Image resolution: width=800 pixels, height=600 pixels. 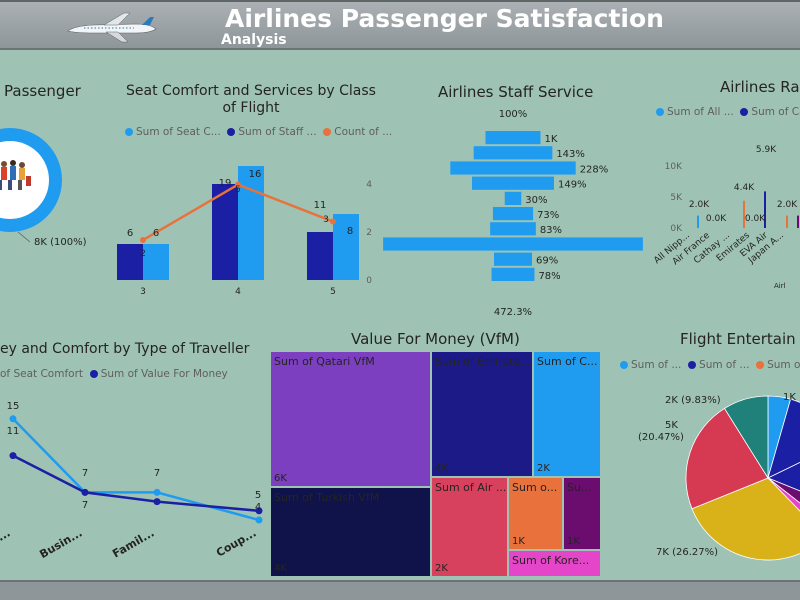 I want to click on rate-axis-label: Airl, so click(x=780, y=286).